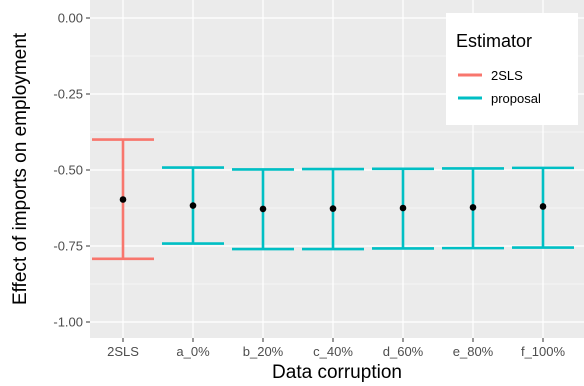 Image resolution: width=584 pixels, height=386 pixels. I want to click on legend-box, so click(512, 69).